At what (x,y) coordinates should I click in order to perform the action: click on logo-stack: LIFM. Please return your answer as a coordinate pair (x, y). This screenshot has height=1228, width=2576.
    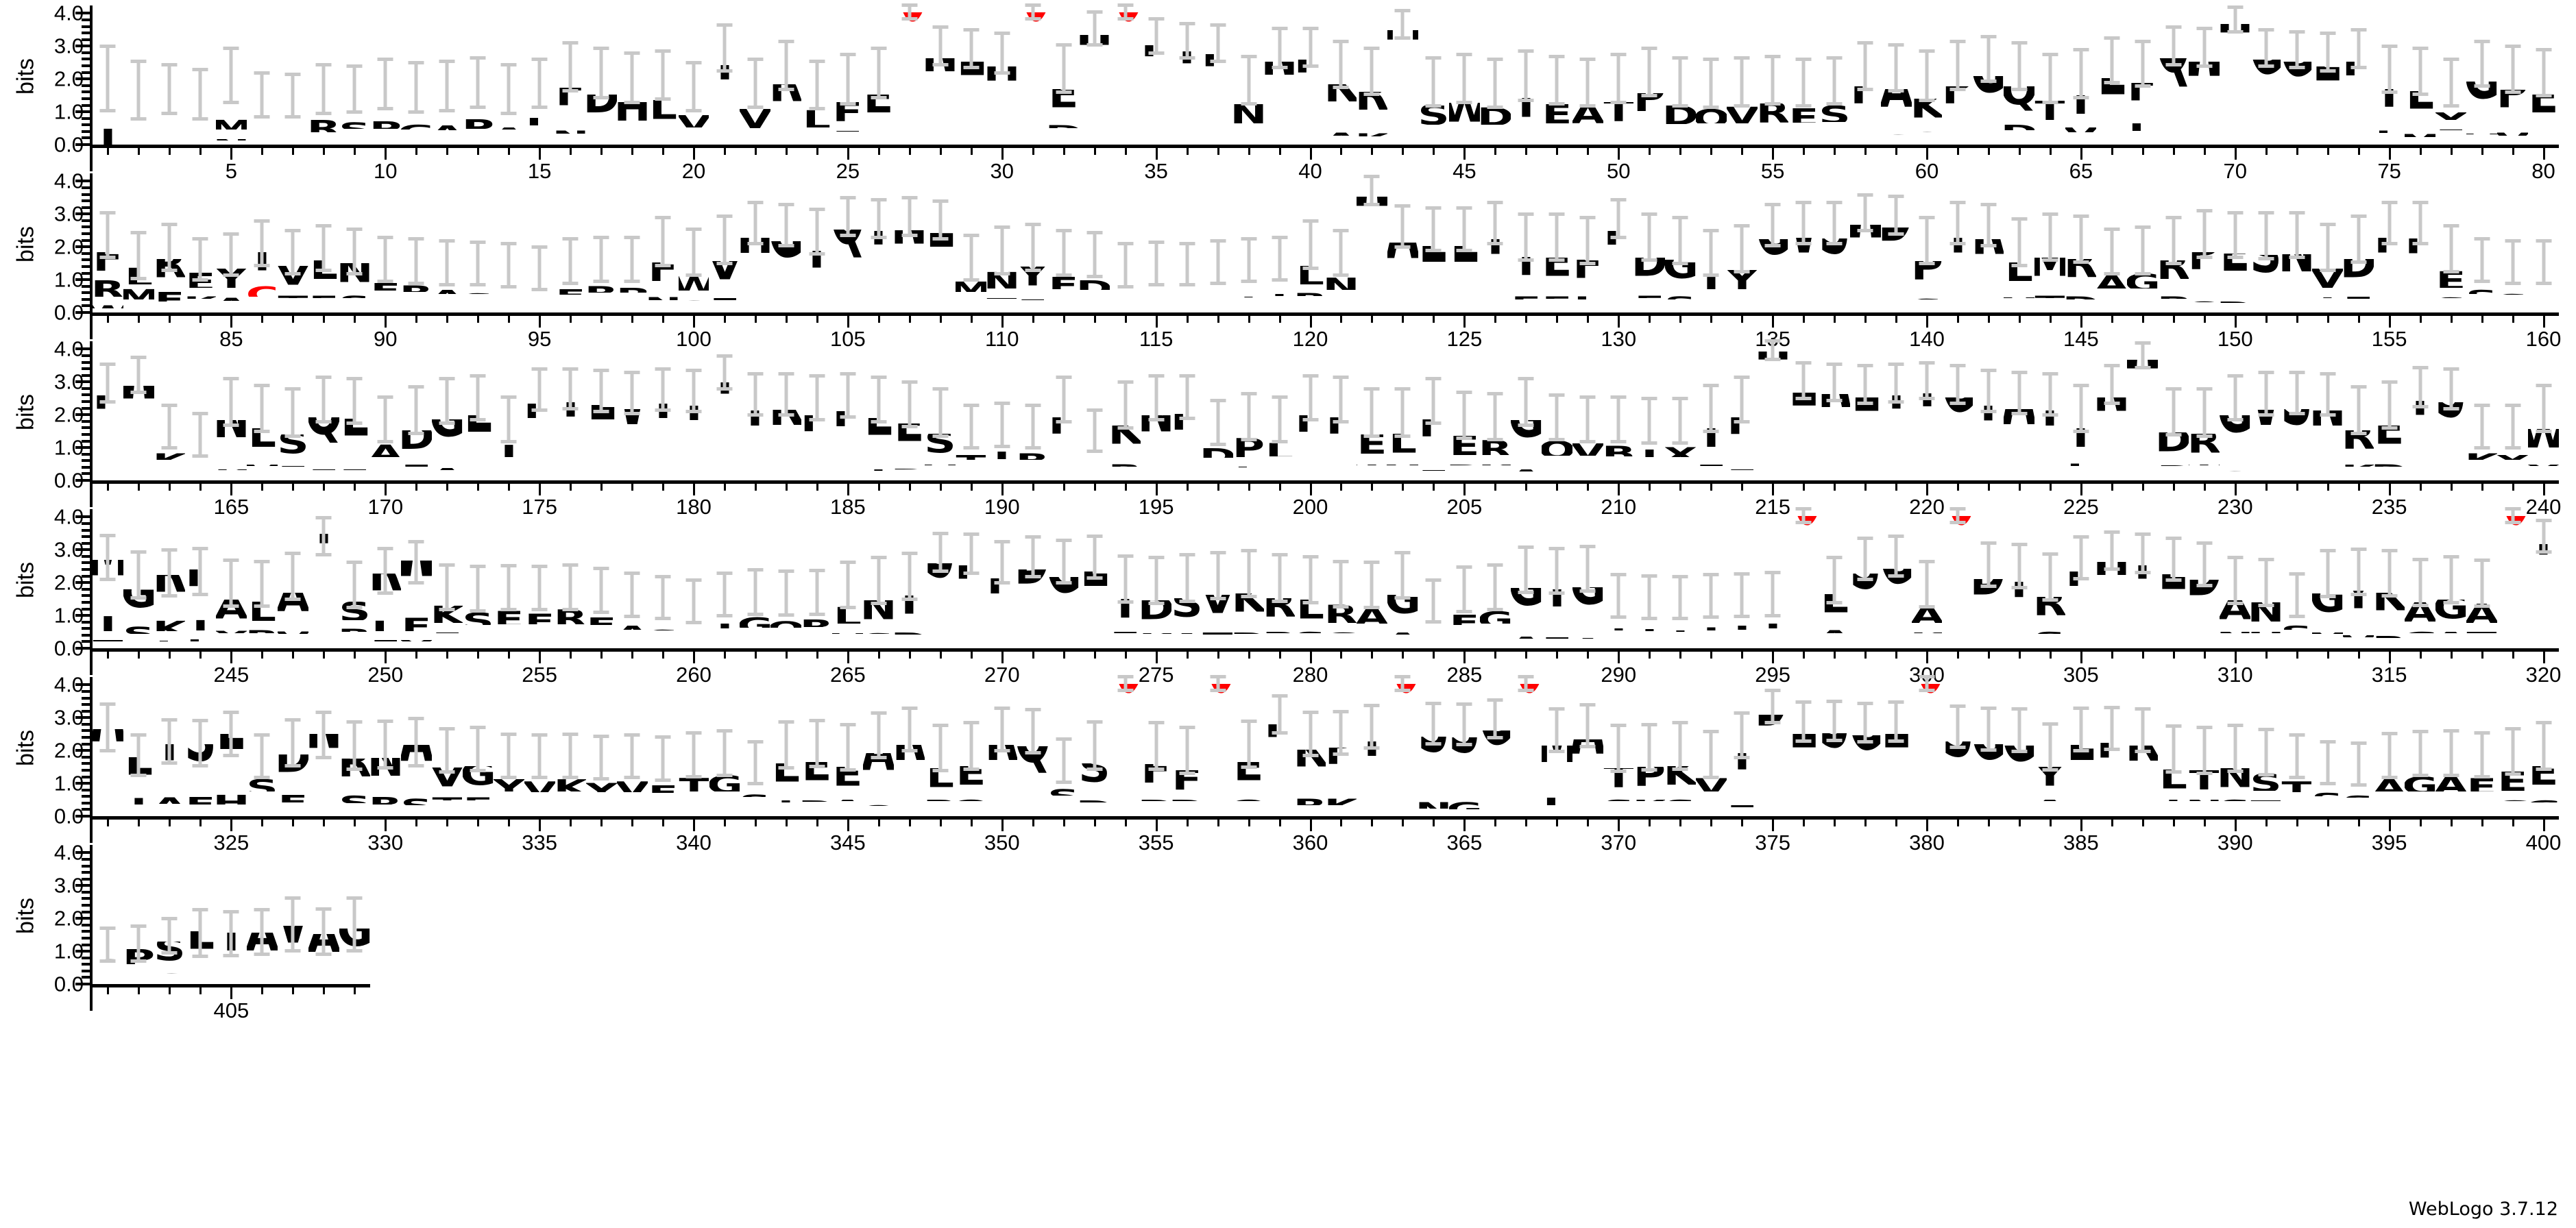
    Looking at the image, I should click on (1279, 460).